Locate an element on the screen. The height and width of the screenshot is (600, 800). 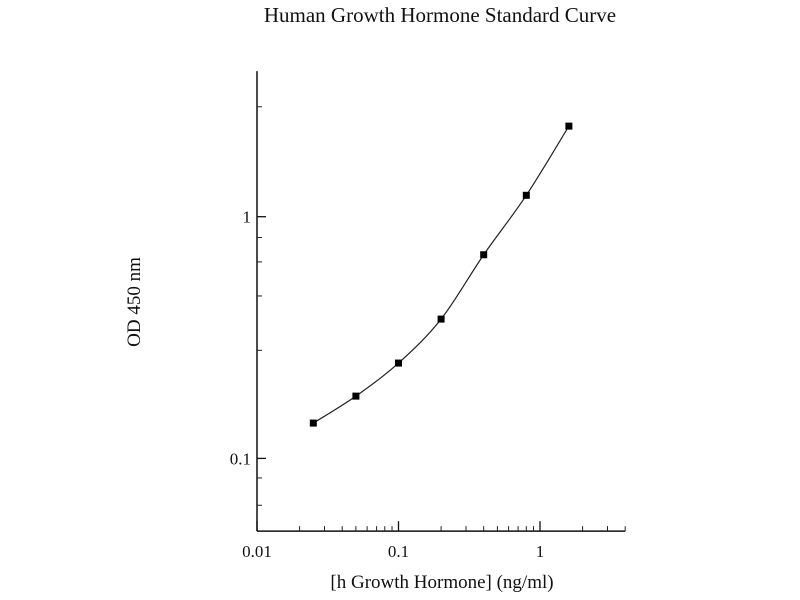
y-axis-label: OD 450 nm is located at coordinates (134, 302).